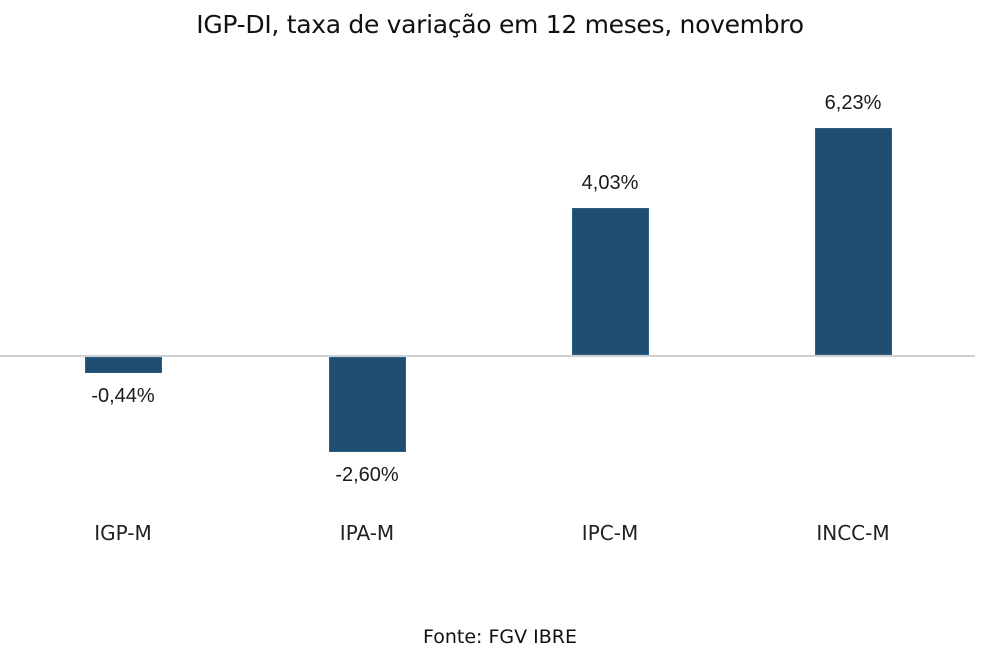  What do you see at coordinates (487, 356) in the screenshot?
I see `zero-baseline` at bounding box center [487, 356].